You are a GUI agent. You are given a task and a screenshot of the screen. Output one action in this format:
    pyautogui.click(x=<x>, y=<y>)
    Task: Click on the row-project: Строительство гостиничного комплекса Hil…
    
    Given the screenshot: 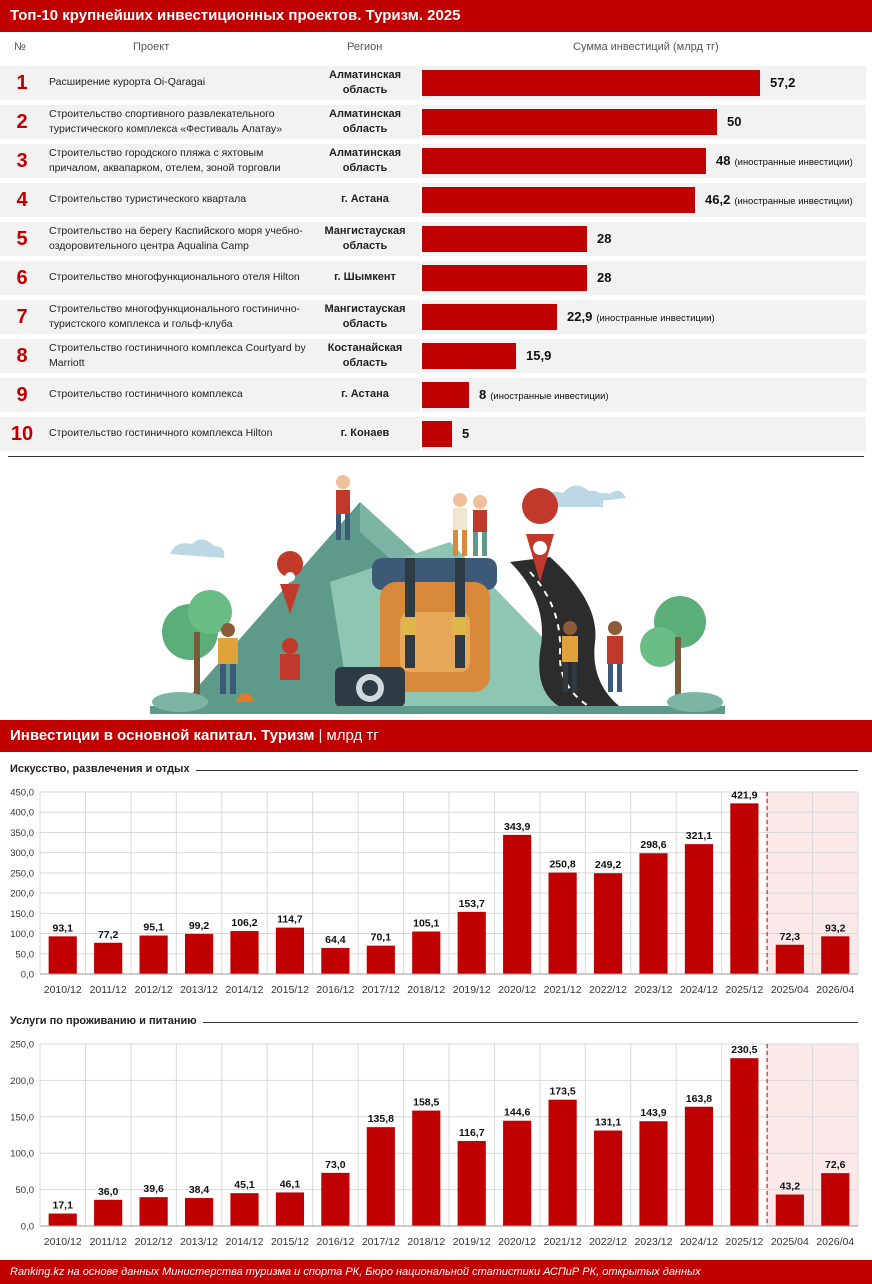 What is the action you would take?
    pyautogui.click(x=180, y=434)
    